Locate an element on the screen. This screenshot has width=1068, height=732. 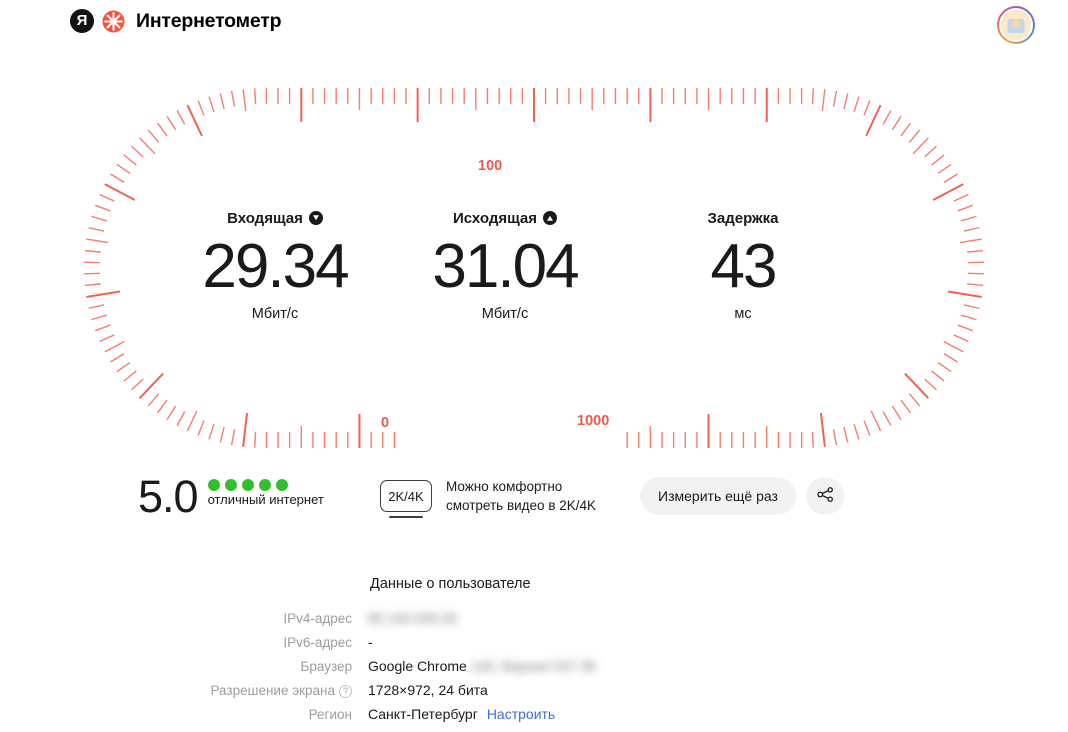
info-row-label: Регион is located at coordinates (330, 714).